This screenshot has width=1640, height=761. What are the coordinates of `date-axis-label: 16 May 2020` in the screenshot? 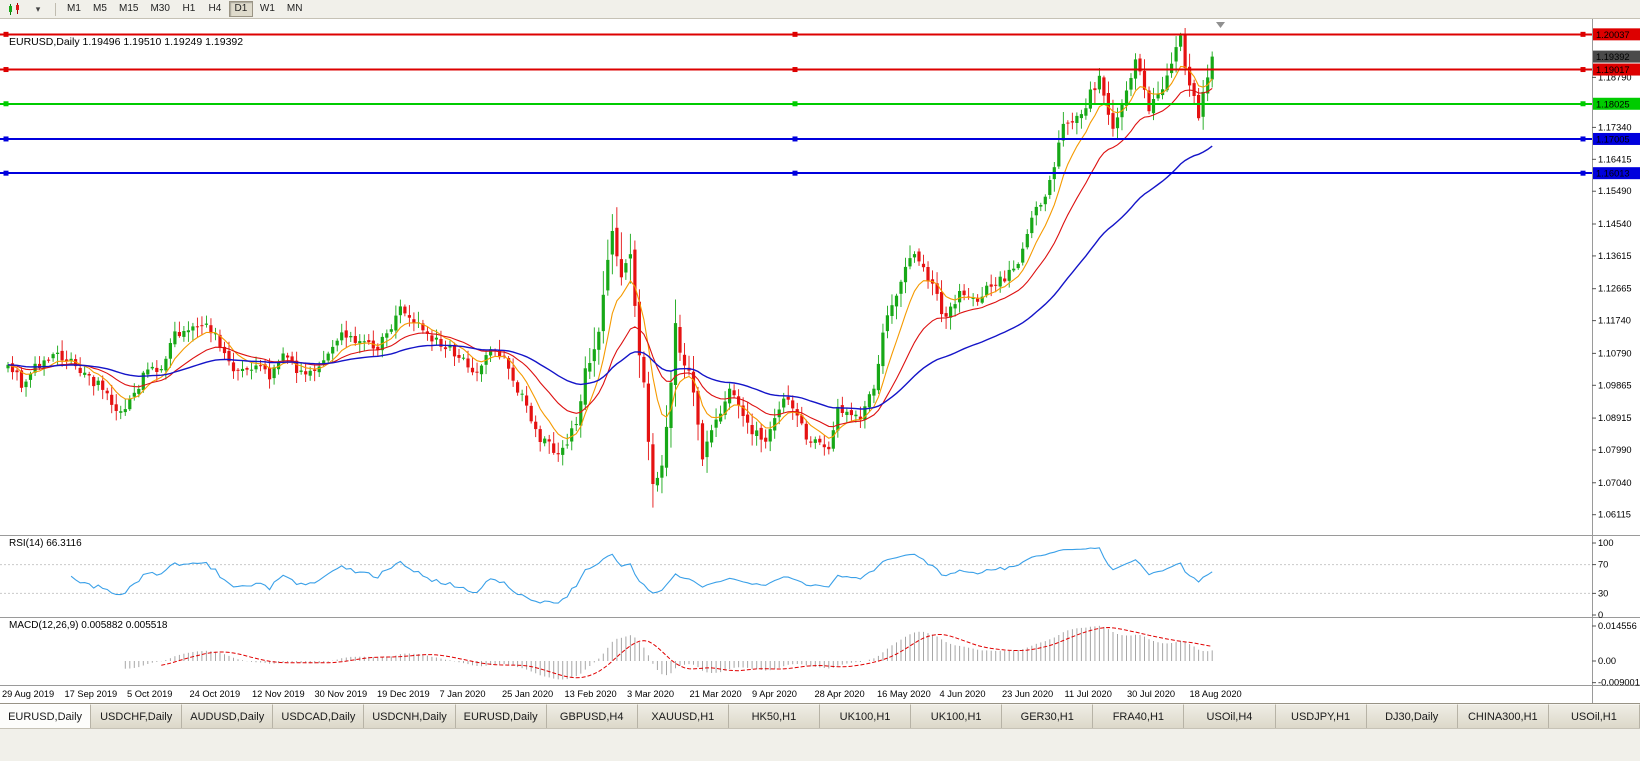 It's located at (904, 694).